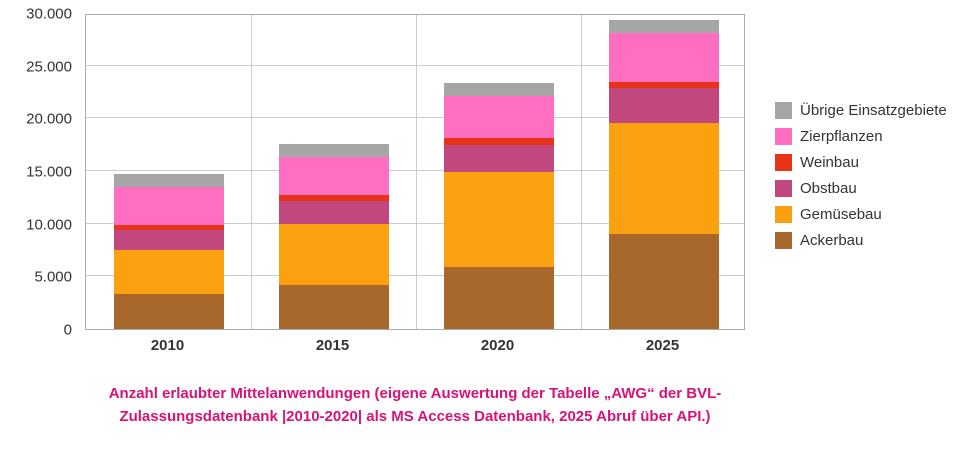 Image resolution: width=974 pixels, height=461 pixels. I want to click on y-tick-label: 15.000, so click(49, 172).